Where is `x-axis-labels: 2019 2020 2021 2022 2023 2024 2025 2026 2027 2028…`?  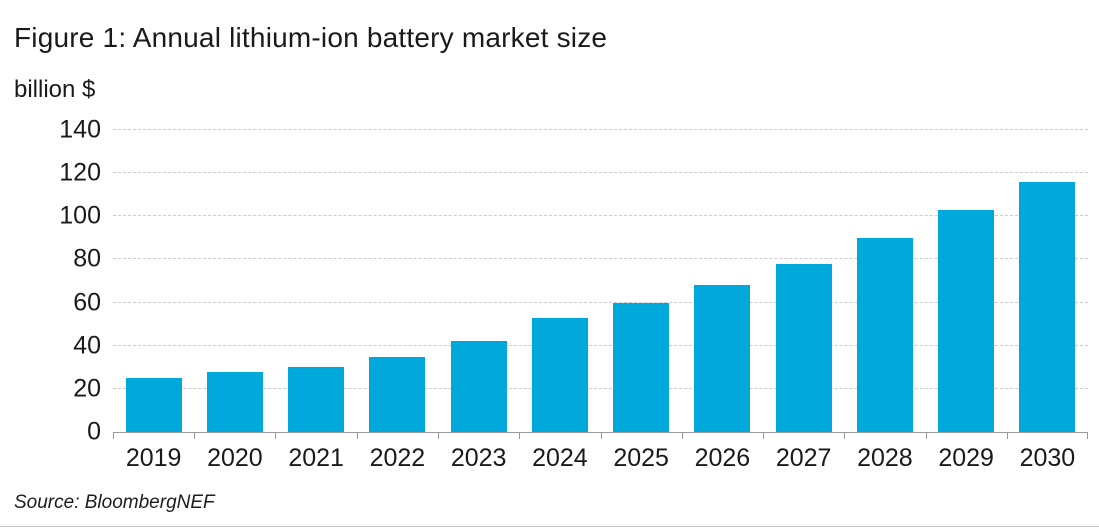
x-axis-labels: 2019 2020 2021 2022 2023 2024 2025 2026 2027 2028… is located at coordinates (600, 458).